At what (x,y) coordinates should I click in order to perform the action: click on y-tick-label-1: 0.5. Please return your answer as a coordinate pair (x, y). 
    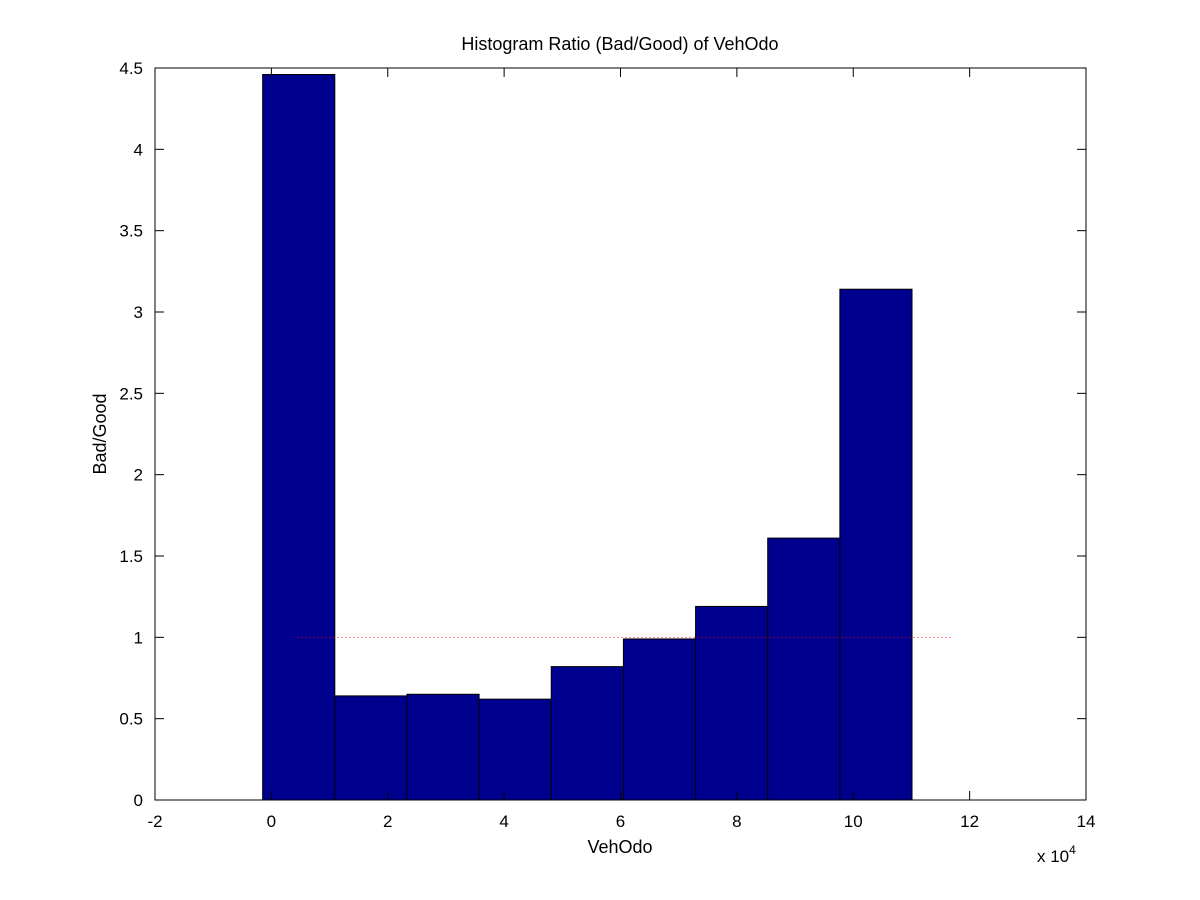
    Looking at the image, I should click on (131, 719).